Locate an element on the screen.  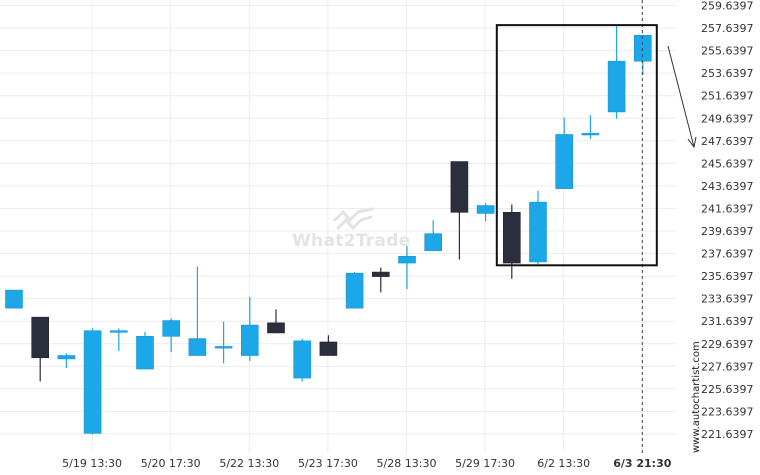
forecast-arrow-line is located at coordinates (681, 96).